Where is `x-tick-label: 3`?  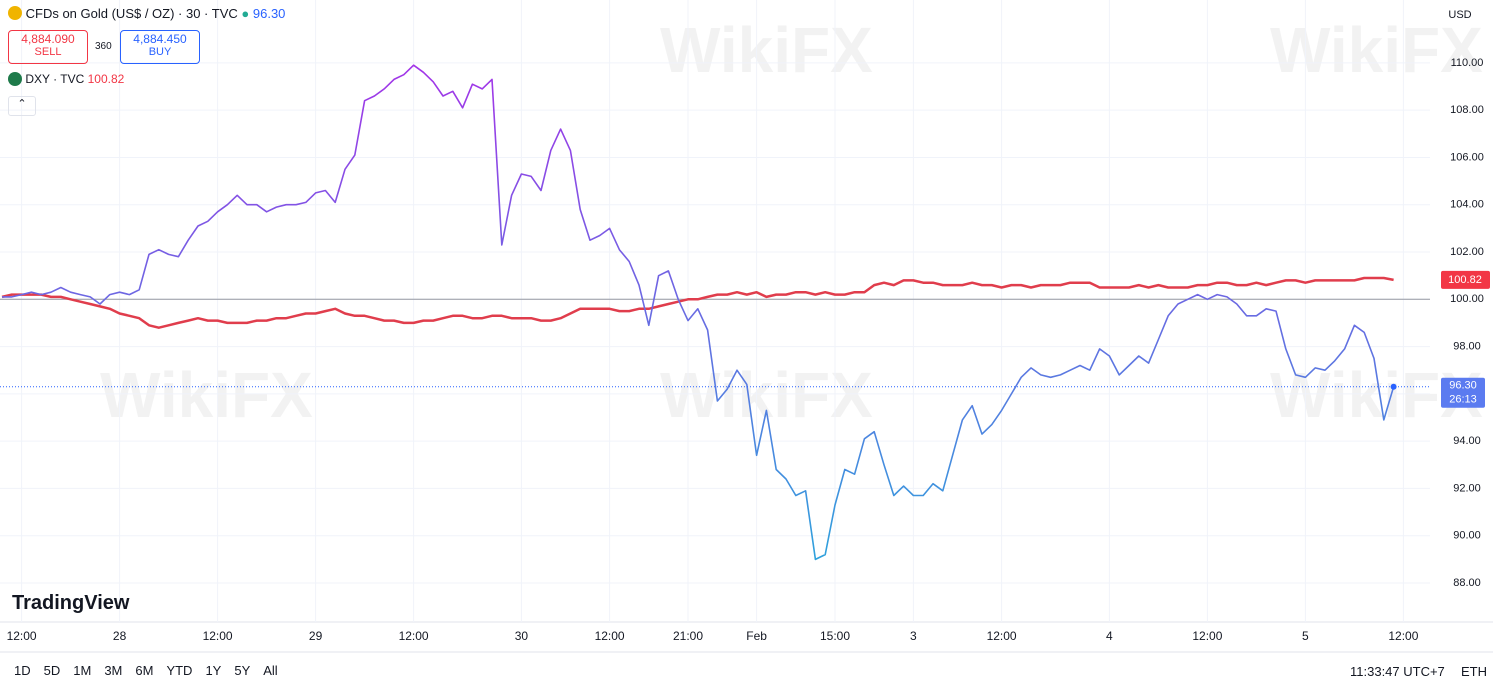 x-tick-label: 3 is located at coordinates (913, 636).